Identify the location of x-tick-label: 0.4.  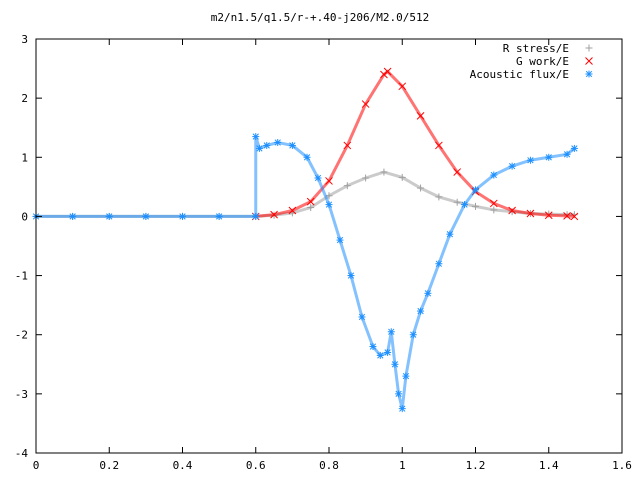
(183, 465).